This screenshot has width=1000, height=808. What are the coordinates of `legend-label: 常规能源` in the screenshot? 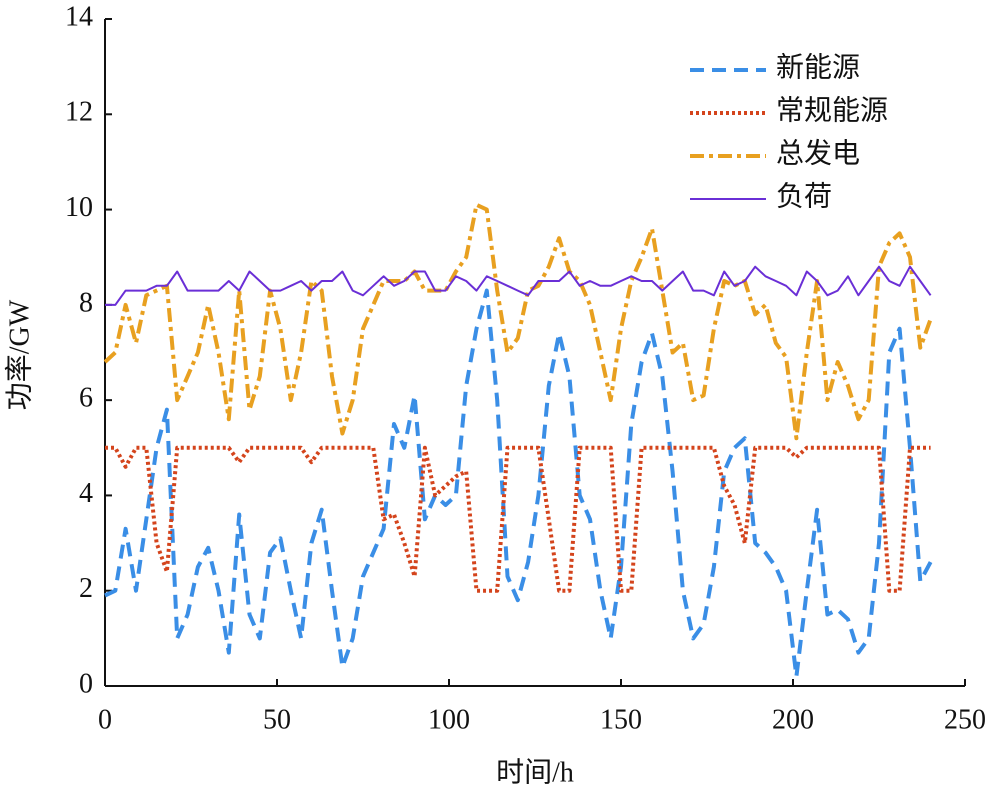 It's located at (832, 110).